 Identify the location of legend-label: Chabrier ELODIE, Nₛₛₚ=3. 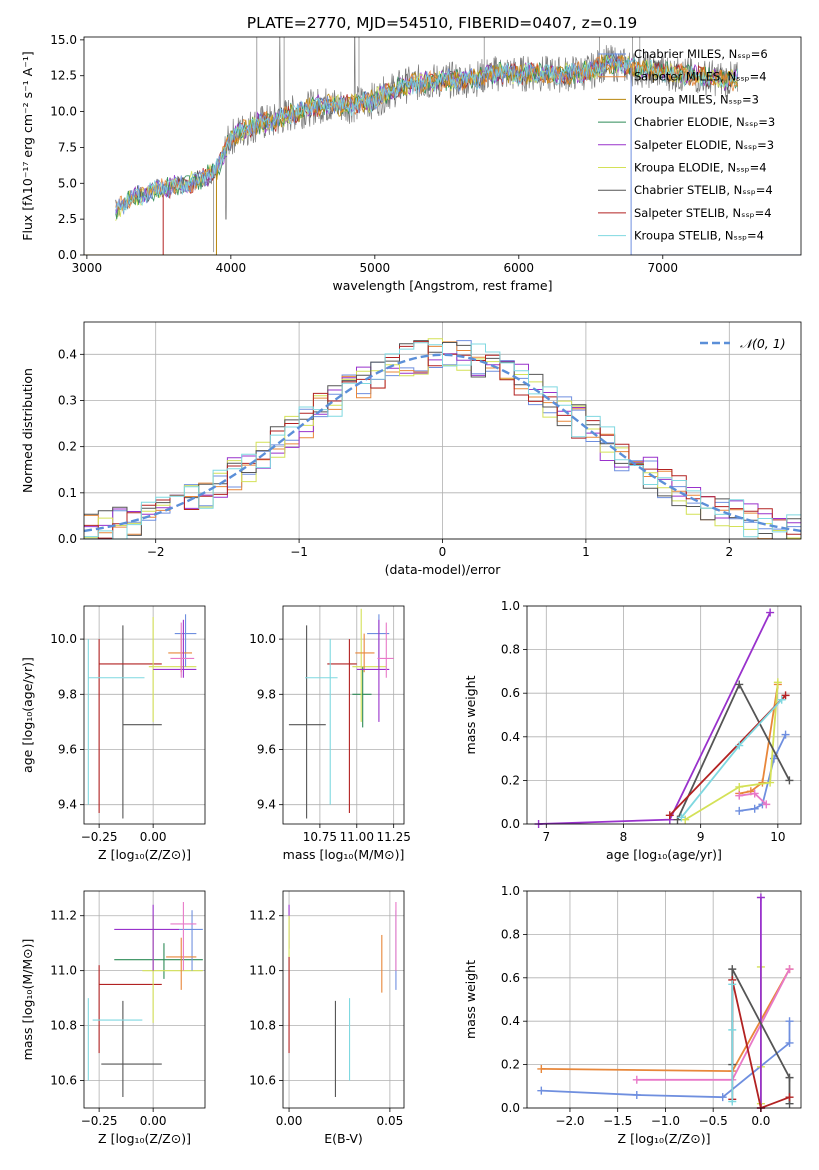
(704, 122).